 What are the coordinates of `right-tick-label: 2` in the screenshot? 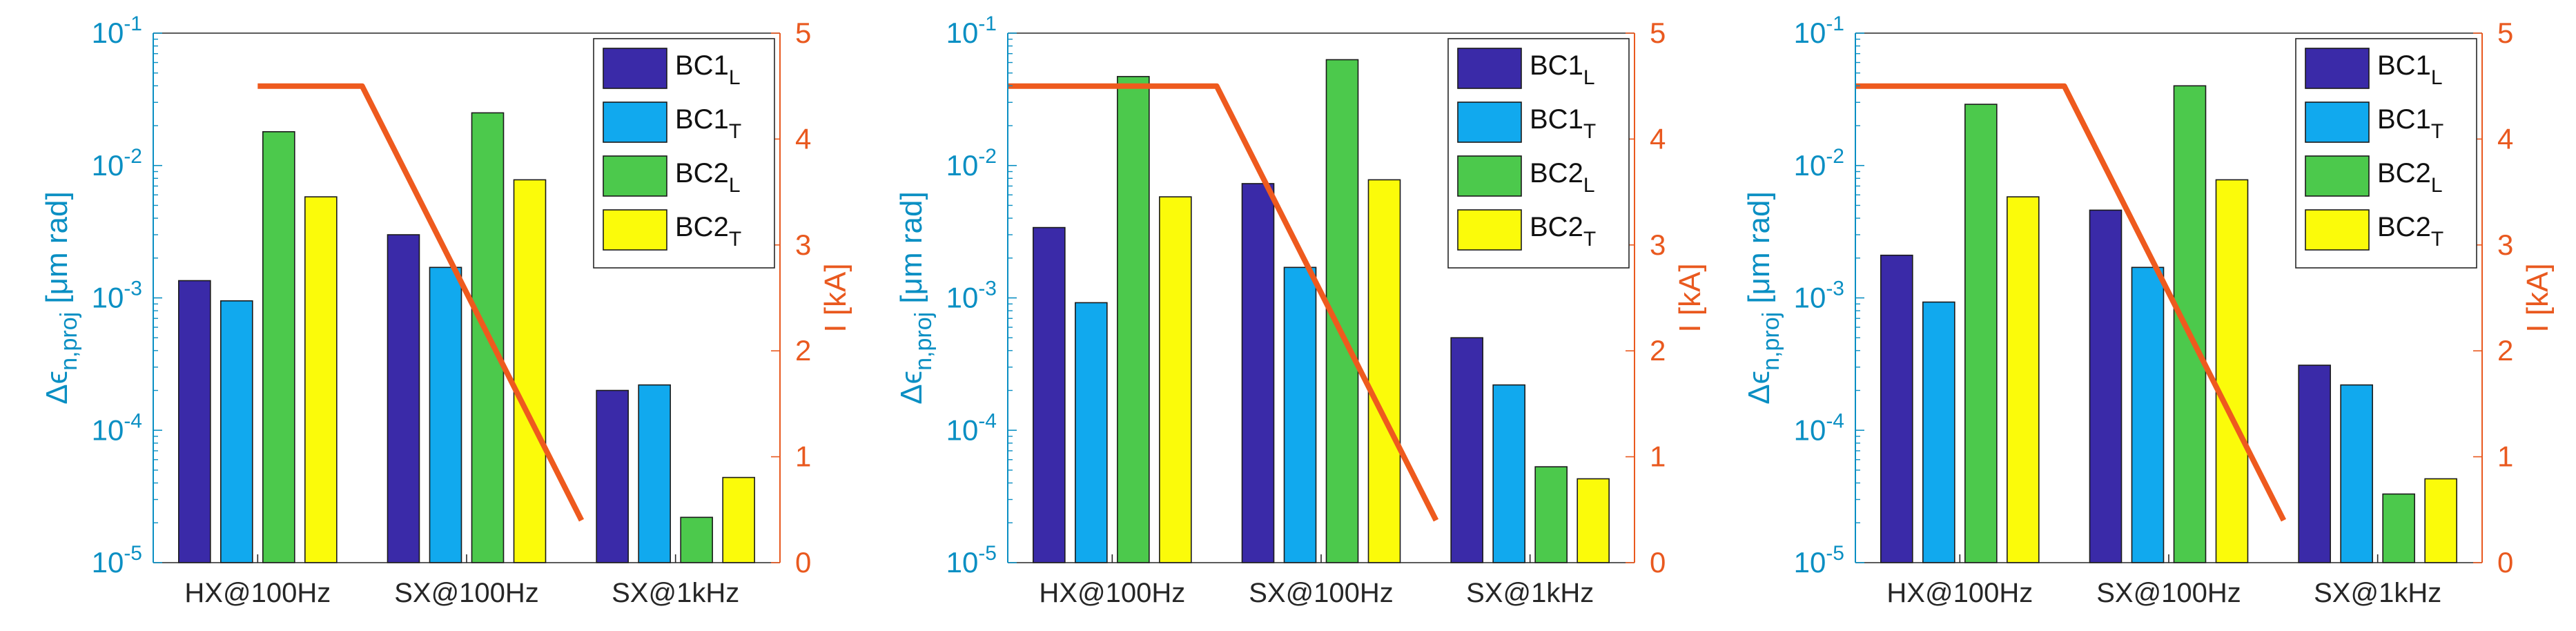 It's located at (1658, 350).